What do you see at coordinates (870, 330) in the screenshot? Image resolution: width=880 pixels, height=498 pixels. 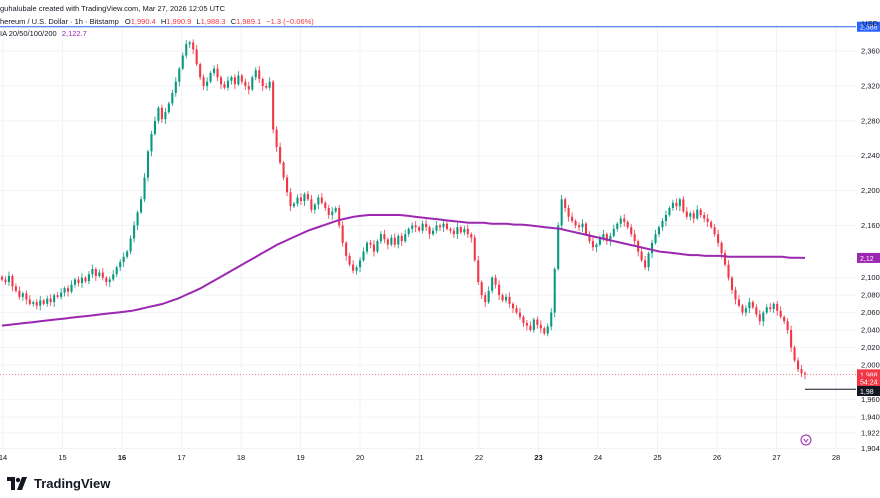 I see `price-tick-label: 2,040` at bounding box center [870, 330].